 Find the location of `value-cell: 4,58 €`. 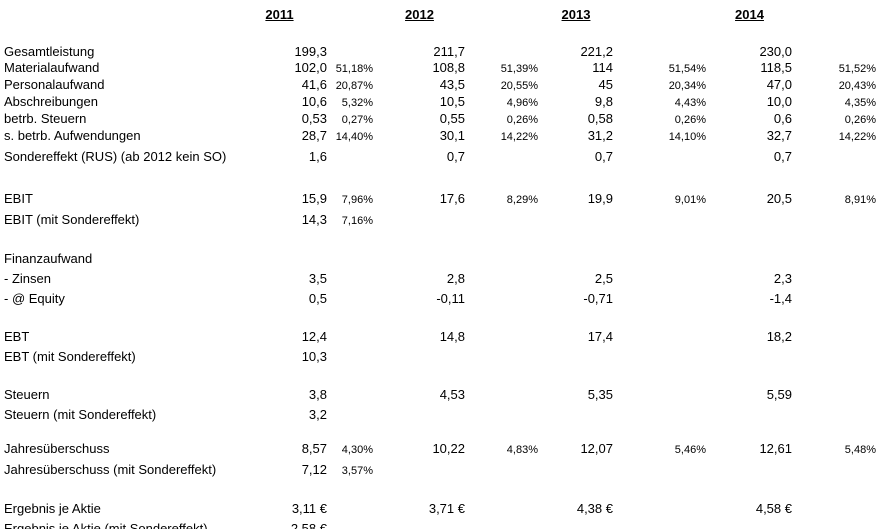

value-cell: 4,58 € is located at coordinates (773, 508).